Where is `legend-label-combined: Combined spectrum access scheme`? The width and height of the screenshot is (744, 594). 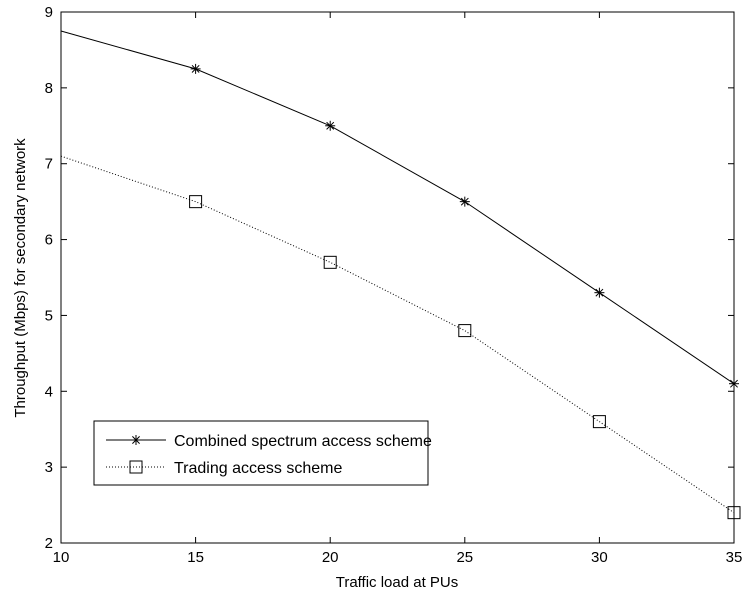 legend-label-combined: Combined spectrum access scheme is located at coordinates (303, 441).